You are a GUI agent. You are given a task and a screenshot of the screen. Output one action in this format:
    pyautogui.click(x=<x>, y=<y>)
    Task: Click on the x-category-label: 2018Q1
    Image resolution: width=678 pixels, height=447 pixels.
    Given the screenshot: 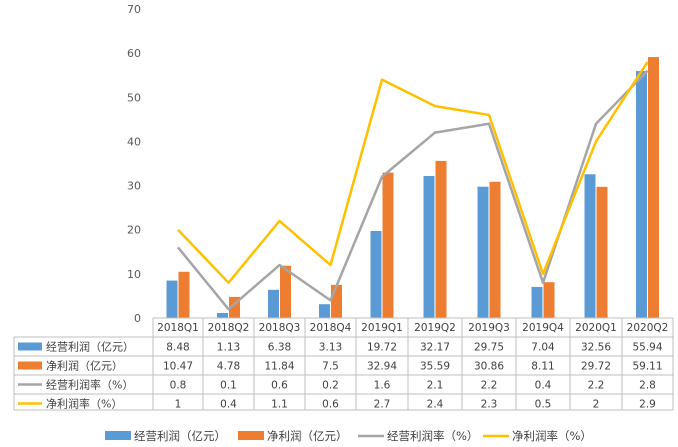 What is the action you would take?
    pyautogui.click(x=178, y=328)
    